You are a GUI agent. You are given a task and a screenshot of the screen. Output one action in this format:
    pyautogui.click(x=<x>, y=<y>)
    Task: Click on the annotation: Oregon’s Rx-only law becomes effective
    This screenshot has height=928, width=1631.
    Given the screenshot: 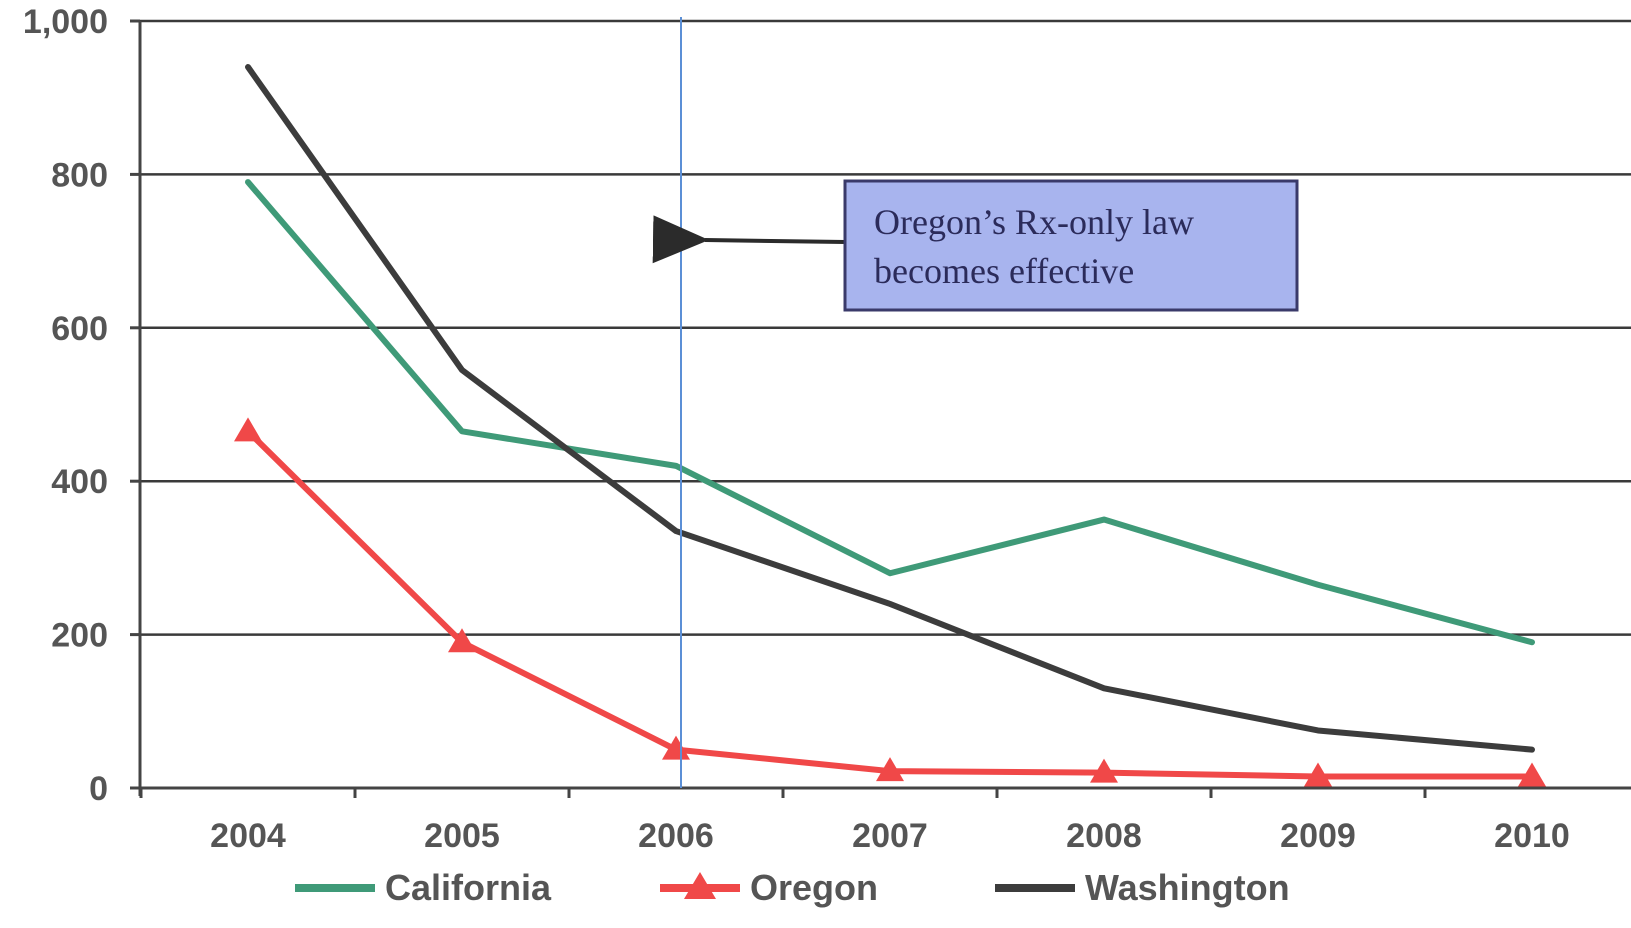 What is the action you would take?
    pyautogui.click(x=975, y=245)
    